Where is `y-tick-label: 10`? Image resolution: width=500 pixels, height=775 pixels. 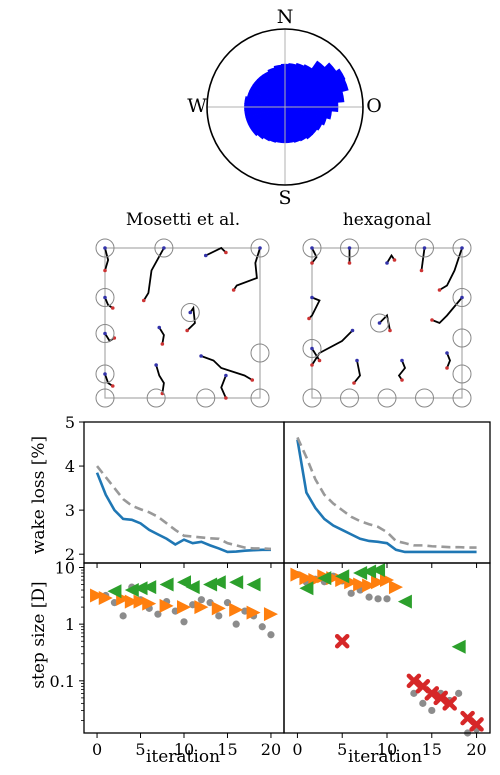
y-tick-label: 10 is located at coordinates (65, 567).